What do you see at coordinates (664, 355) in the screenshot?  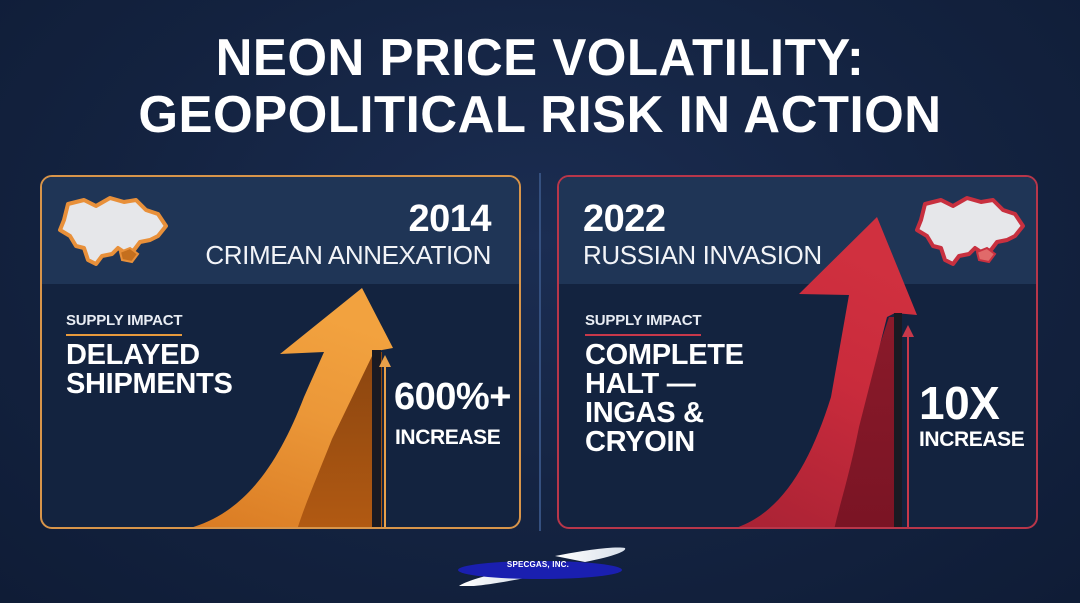 I see `supply-impact-line-1: COMPLETE` at bounding box center [664, 355].